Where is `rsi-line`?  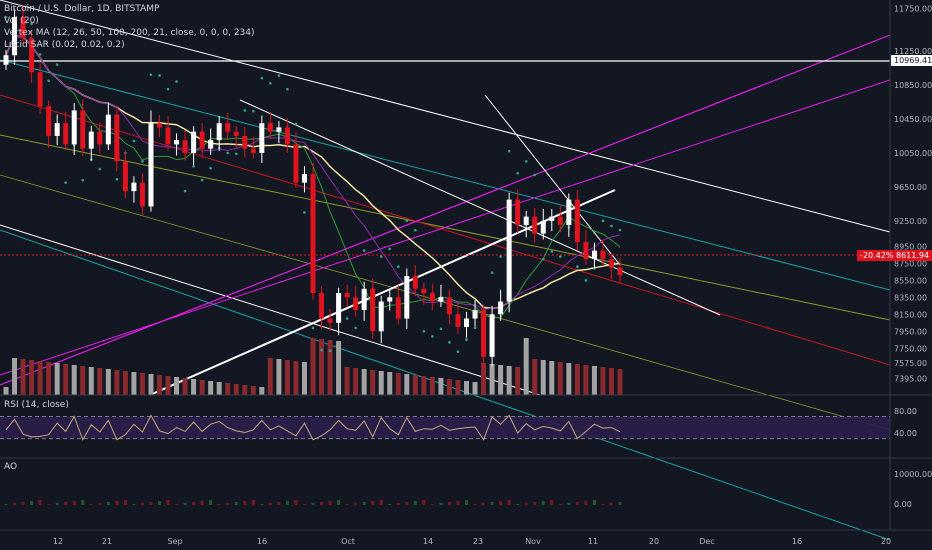
rsi-line is located at coordinates (313, 427).